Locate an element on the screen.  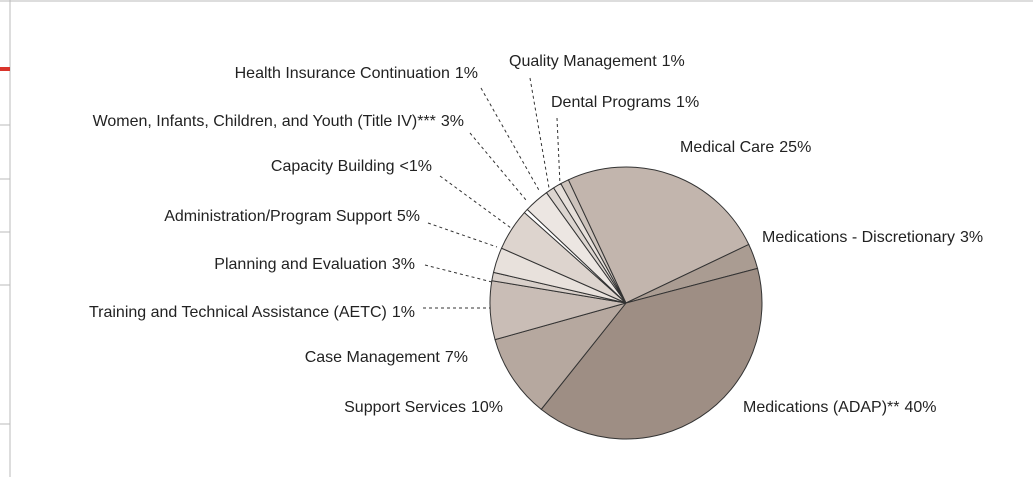
slice-value: 5% is located at coordinates (408, 216).